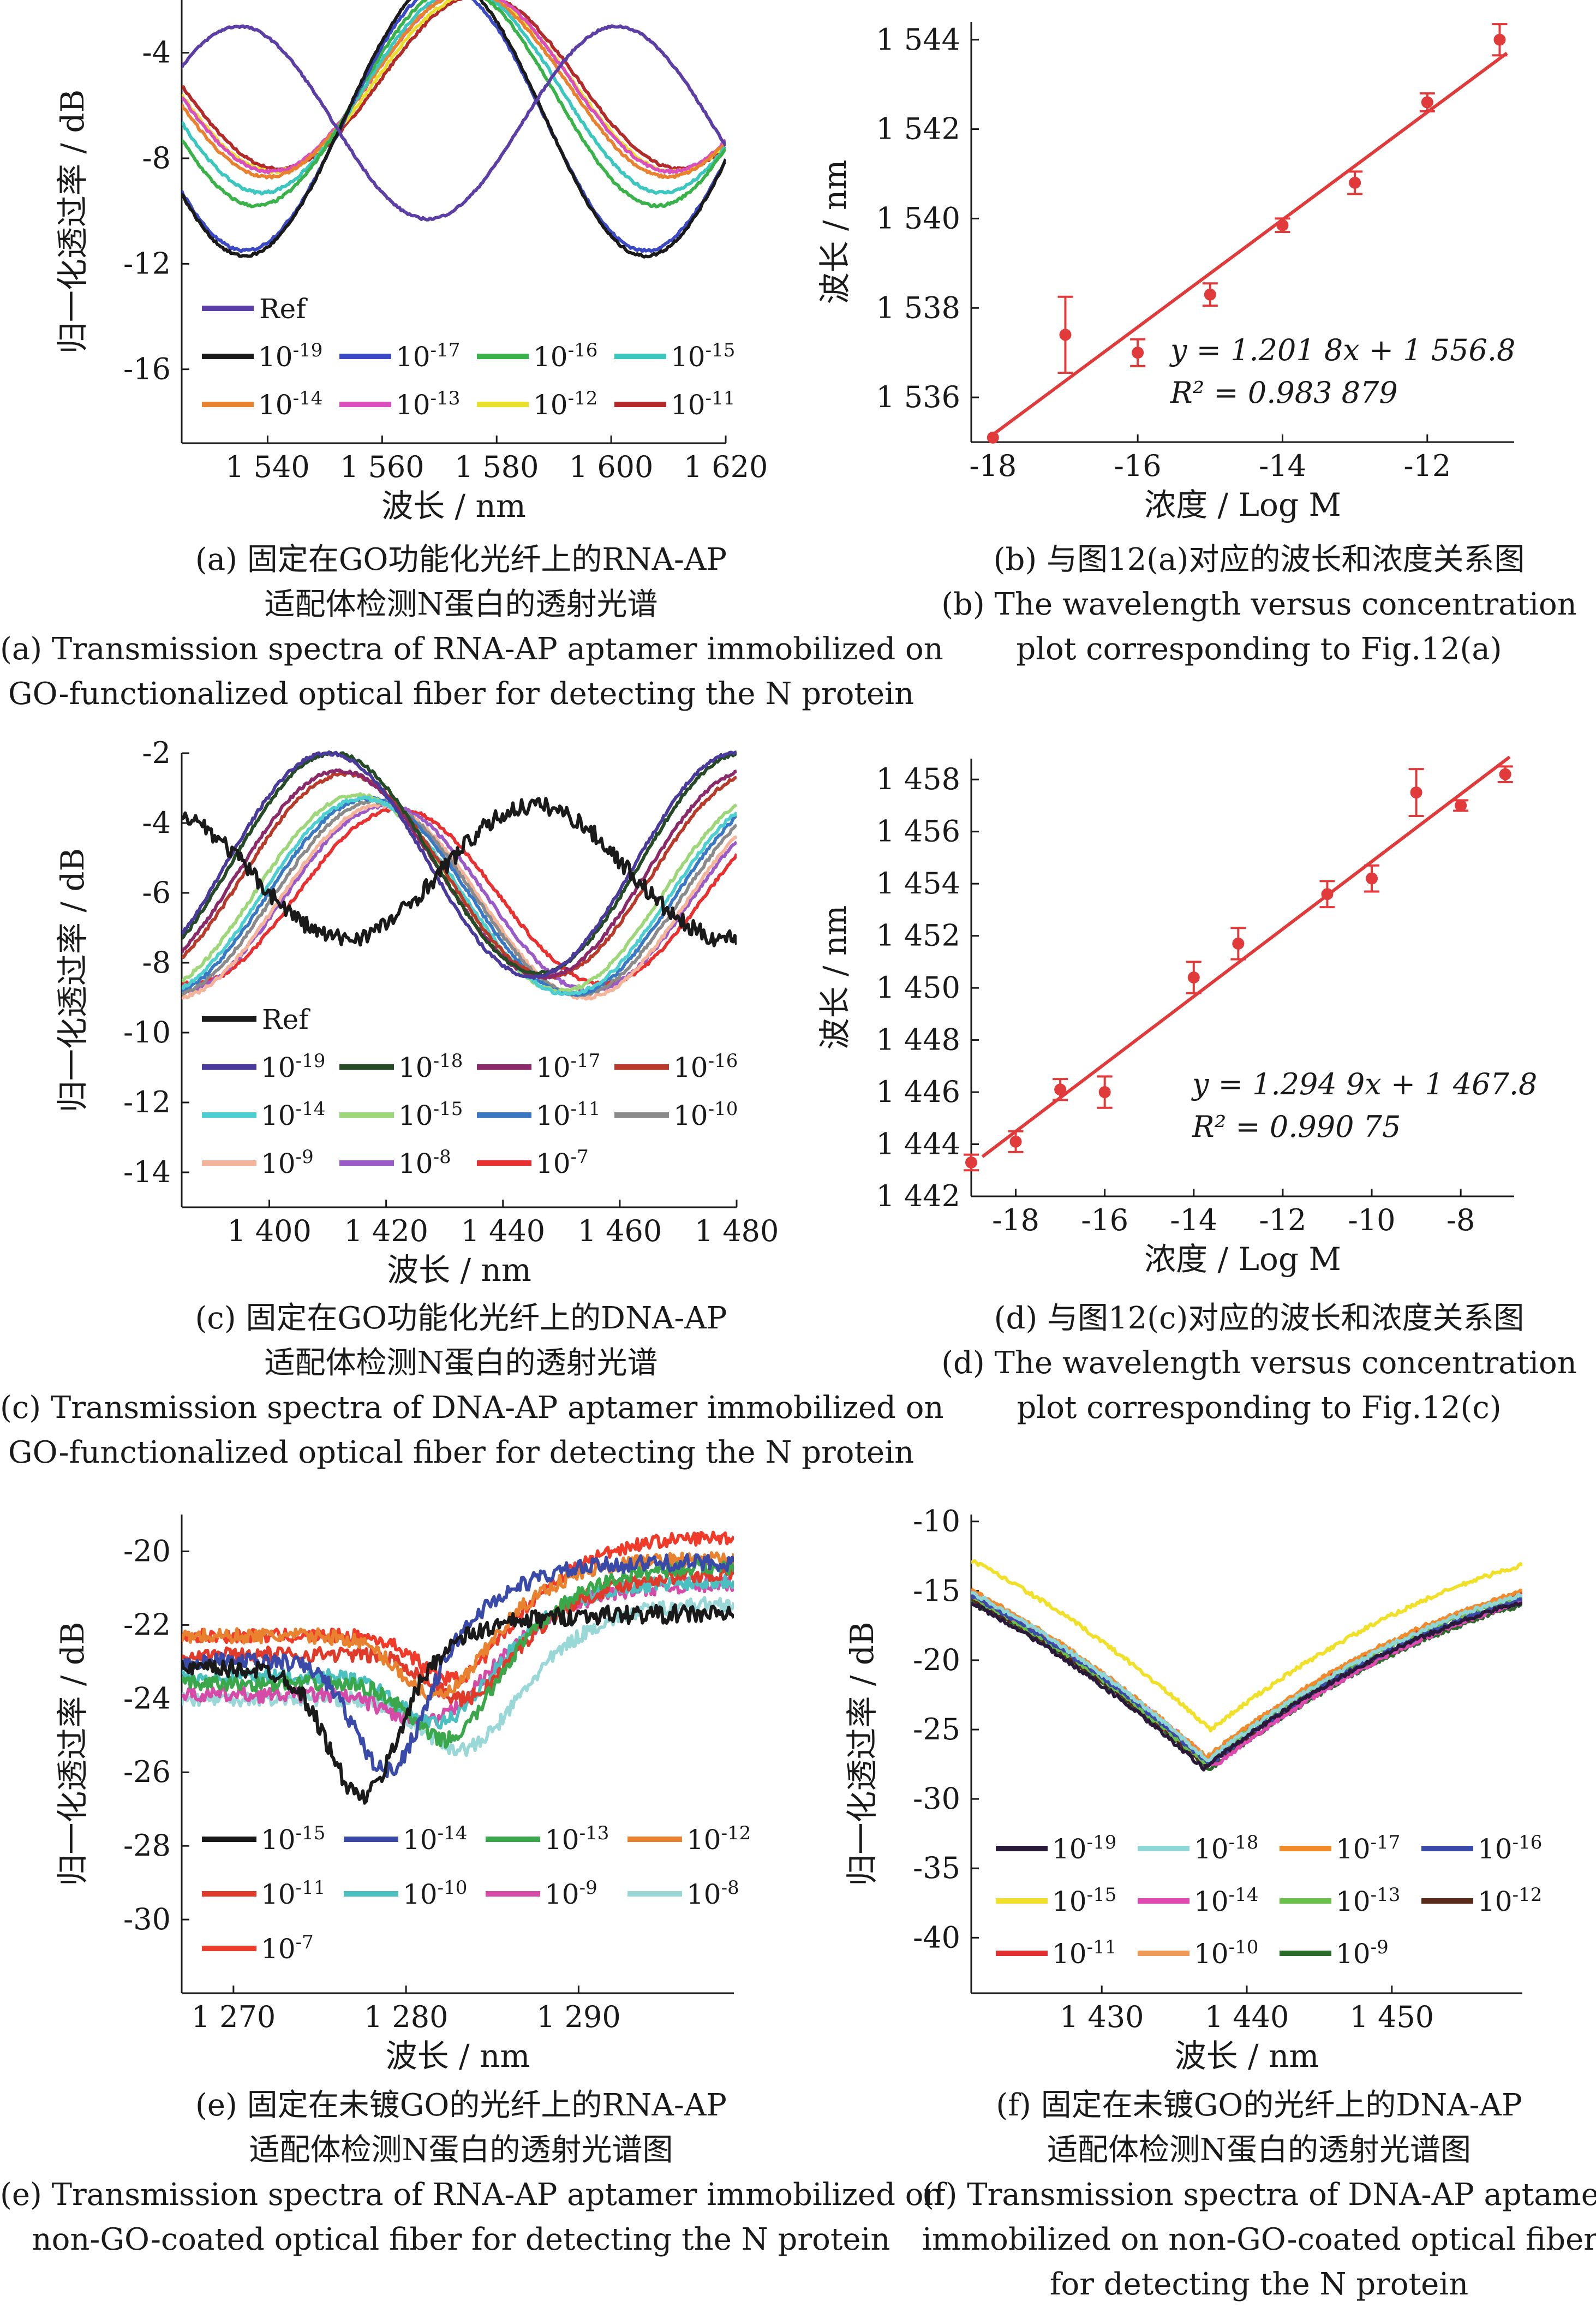  What do you see at coordinates (918, 218) in the screenshot?
I see `y-tick-label: 1 540` at bounding box center [918, 218].